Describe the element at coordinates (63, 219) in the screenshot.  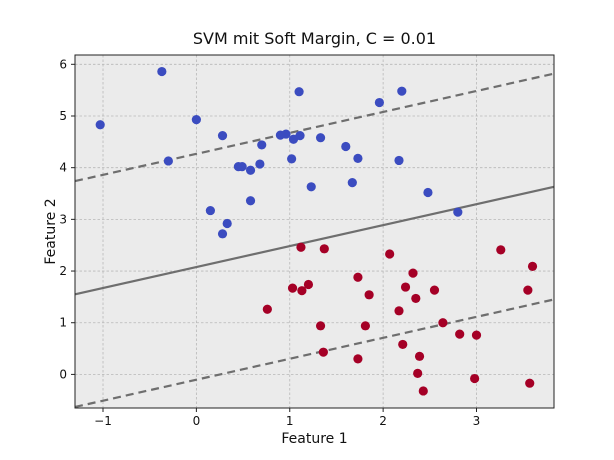
I see `y-tick-label: 3` at that location.